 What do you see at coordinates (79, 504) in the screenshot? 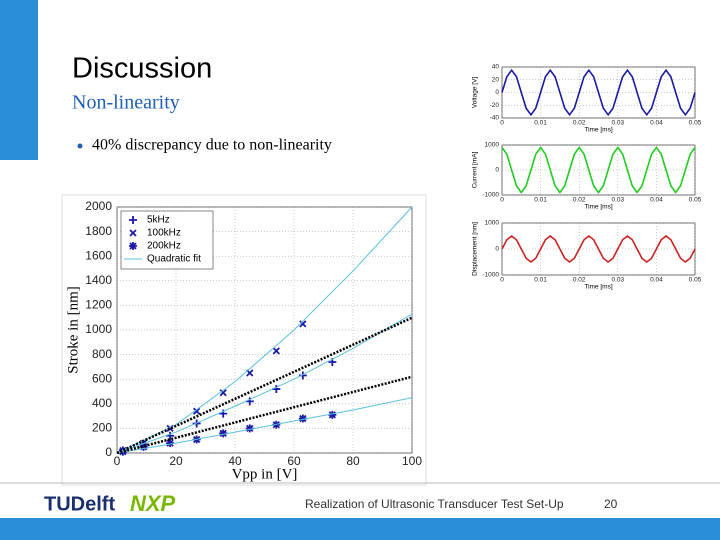
I see `logo-tudelft: TUDelft` at bounding box center [79, 504].